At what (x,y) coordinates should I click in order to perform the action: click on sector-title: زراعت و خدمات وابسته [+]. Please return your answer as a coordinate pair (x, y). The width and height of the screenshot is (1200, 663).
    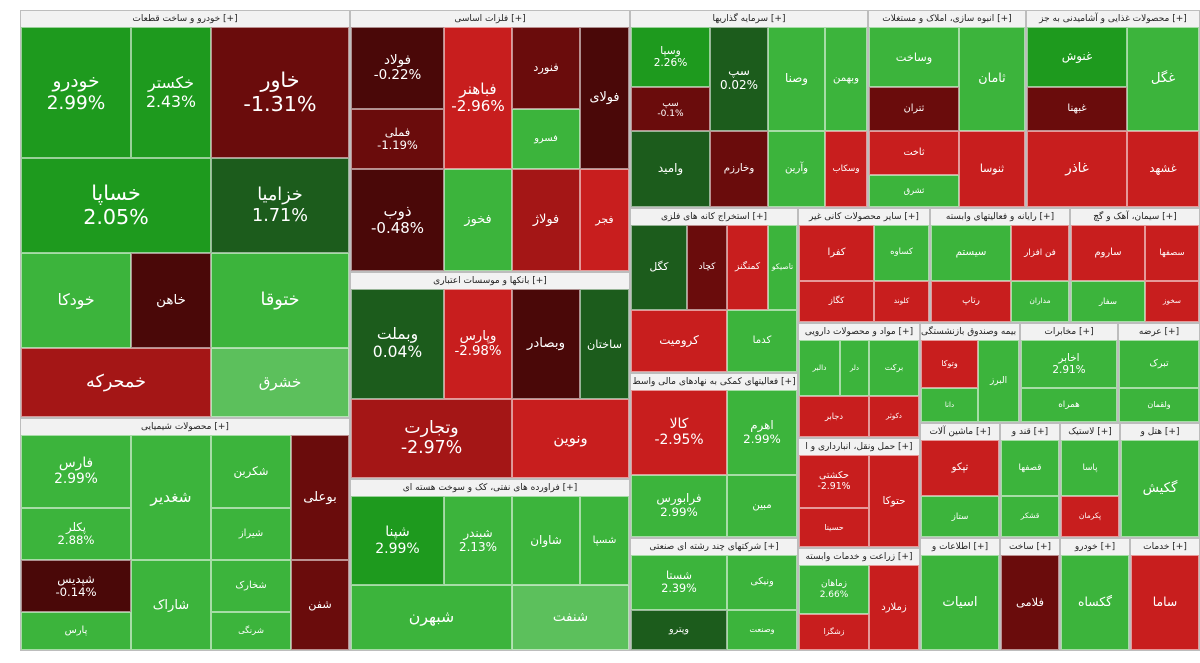
    Looking at the image, I should click on (859, 557).